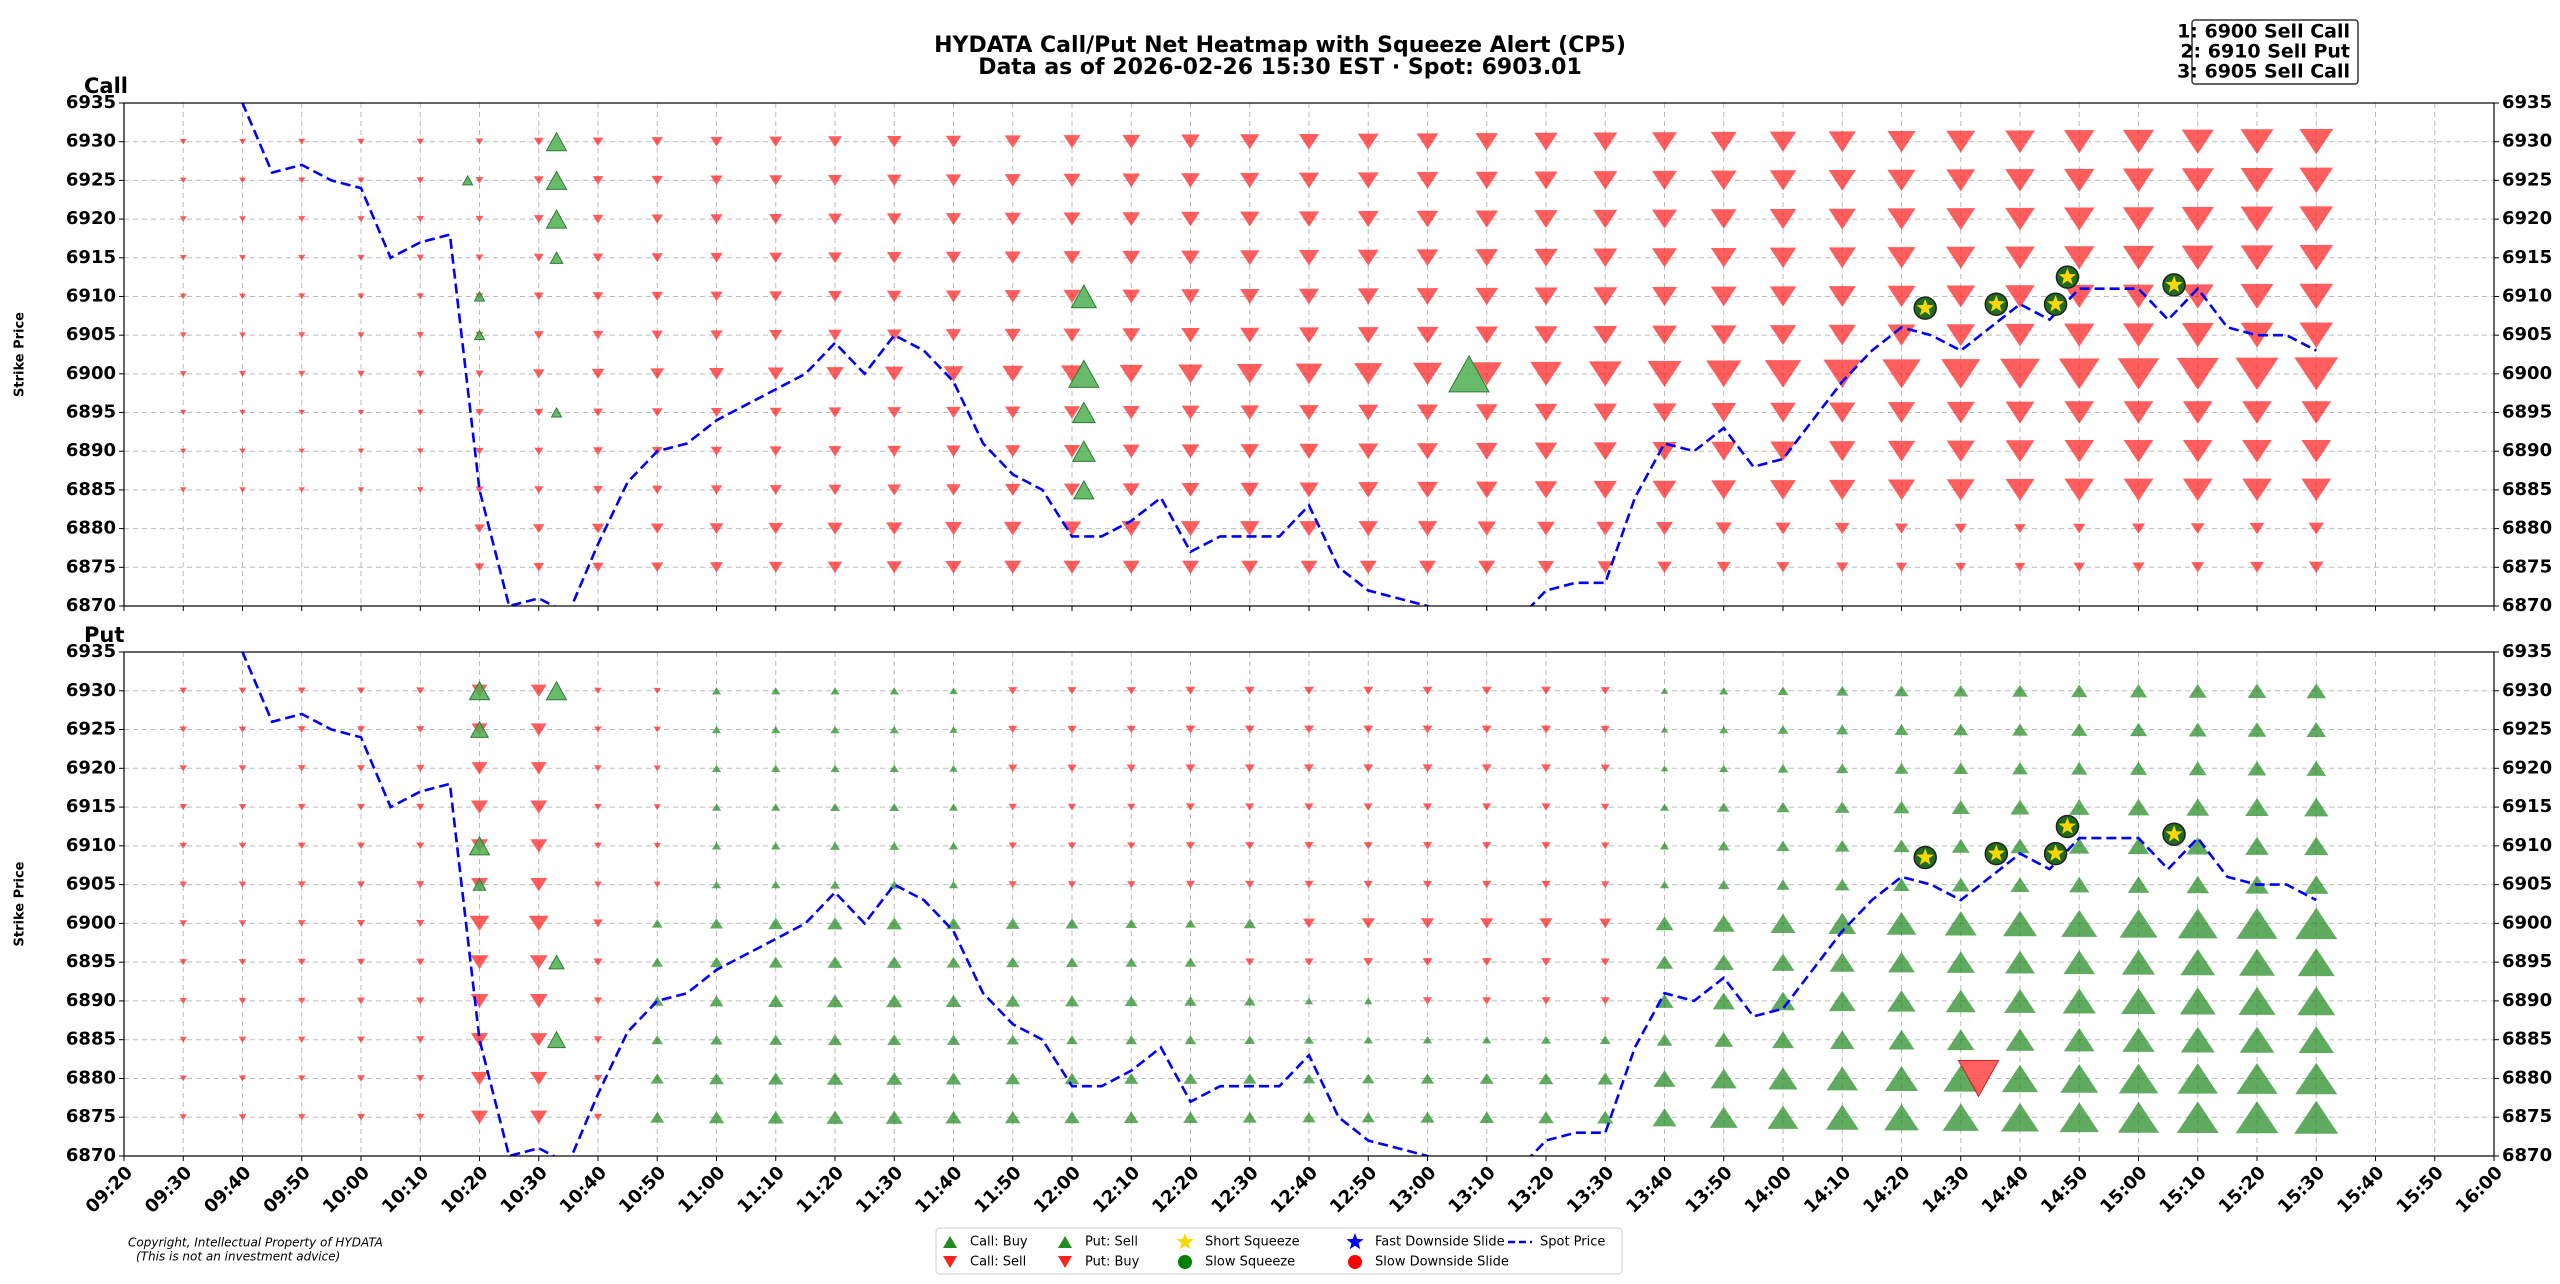  What do you see at coordinates (91, 141) in the screenshot?
I see `y-tick-label: 6930` at bounding box center [91, 141].